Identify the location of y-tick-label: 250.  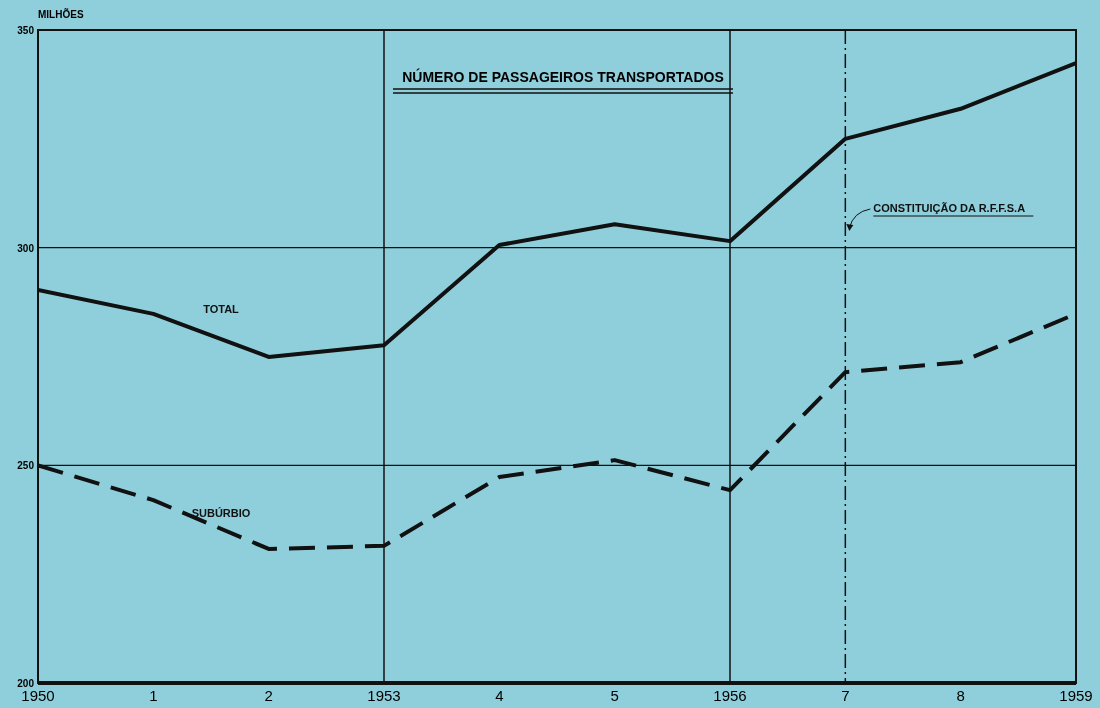
(26, 466).